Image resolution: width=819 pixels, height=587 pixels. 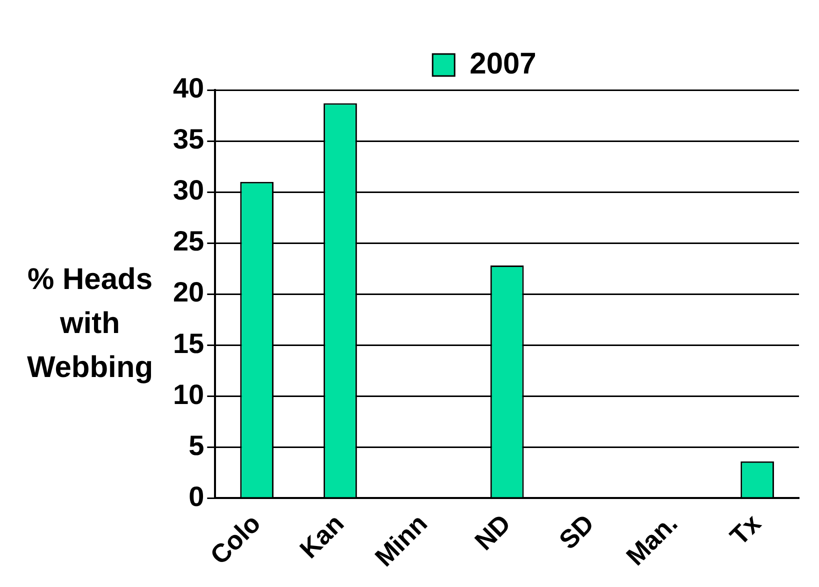 I want to click on y-tick-label: 15, so click(x=188, y=343).